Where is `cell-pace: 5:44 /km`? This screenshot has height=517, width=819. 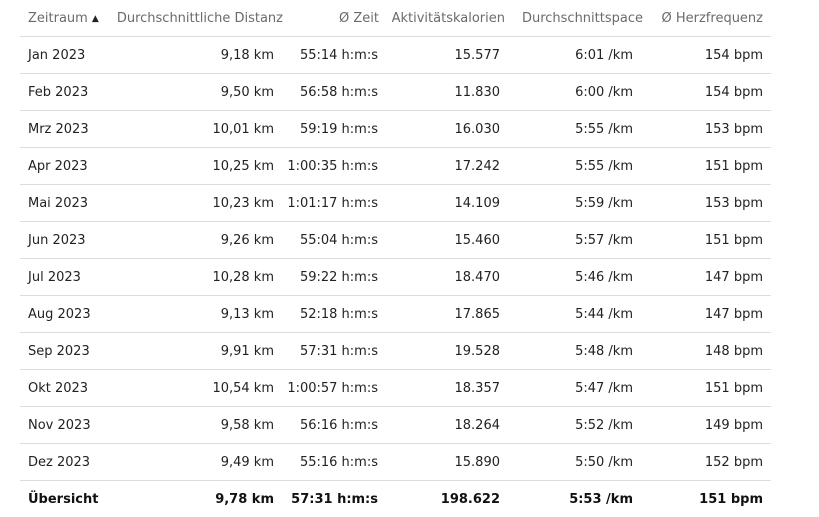
cell-pace: 5:44 /km is located at coordinates (579, 314).